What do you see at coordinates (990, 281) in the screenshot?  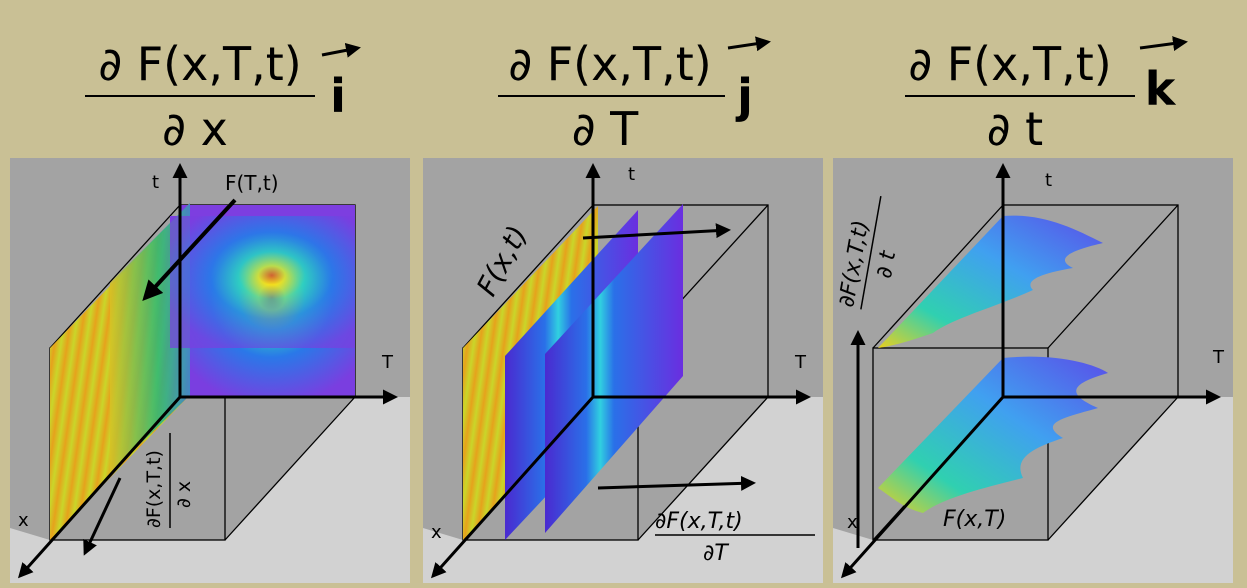 I see `sheet` at bounding box center [990, 281].